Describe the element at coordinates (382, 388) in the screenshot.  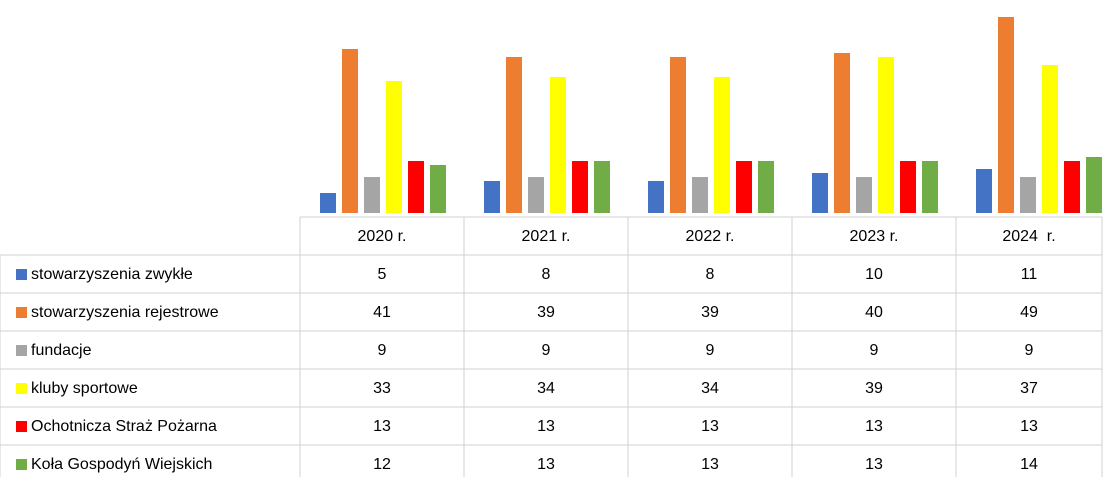
I see `value-cell: 33` at that location.